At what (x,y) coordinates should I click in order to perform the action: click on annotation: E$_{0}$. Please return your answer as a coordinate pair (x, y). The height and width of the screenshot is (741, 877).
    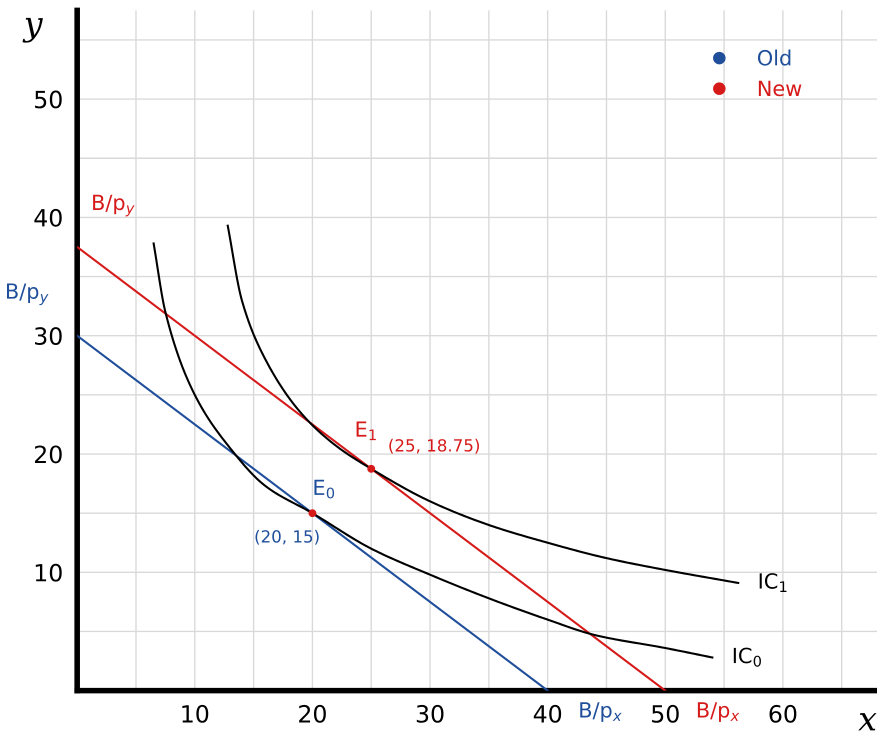
    Looking at the image, I should click on (324, 489).